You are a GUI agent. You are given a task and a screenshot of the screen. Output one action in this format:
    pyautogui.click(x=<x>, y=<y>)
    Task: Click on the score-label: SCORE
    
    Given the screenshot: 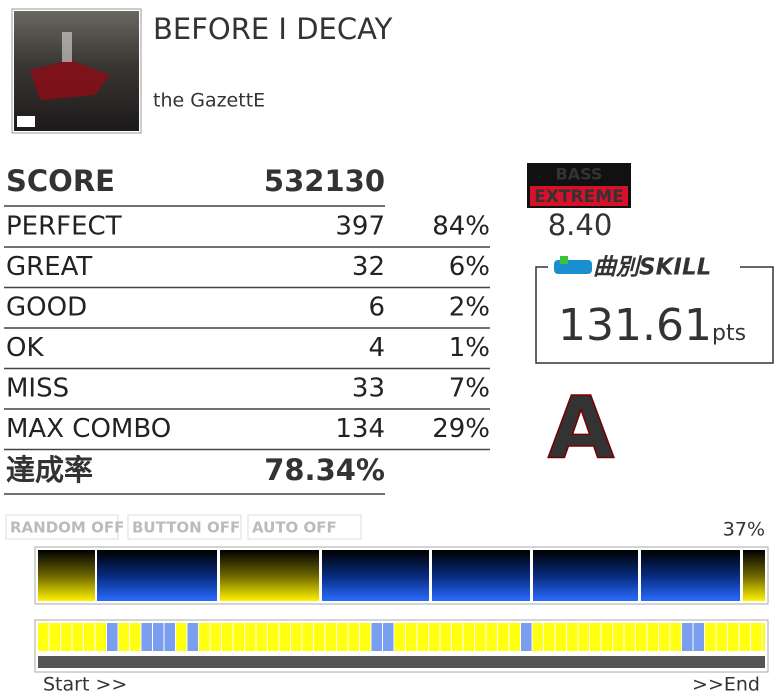 What is the action you would take?
    pyautogui.click(x=60, y=181)
    